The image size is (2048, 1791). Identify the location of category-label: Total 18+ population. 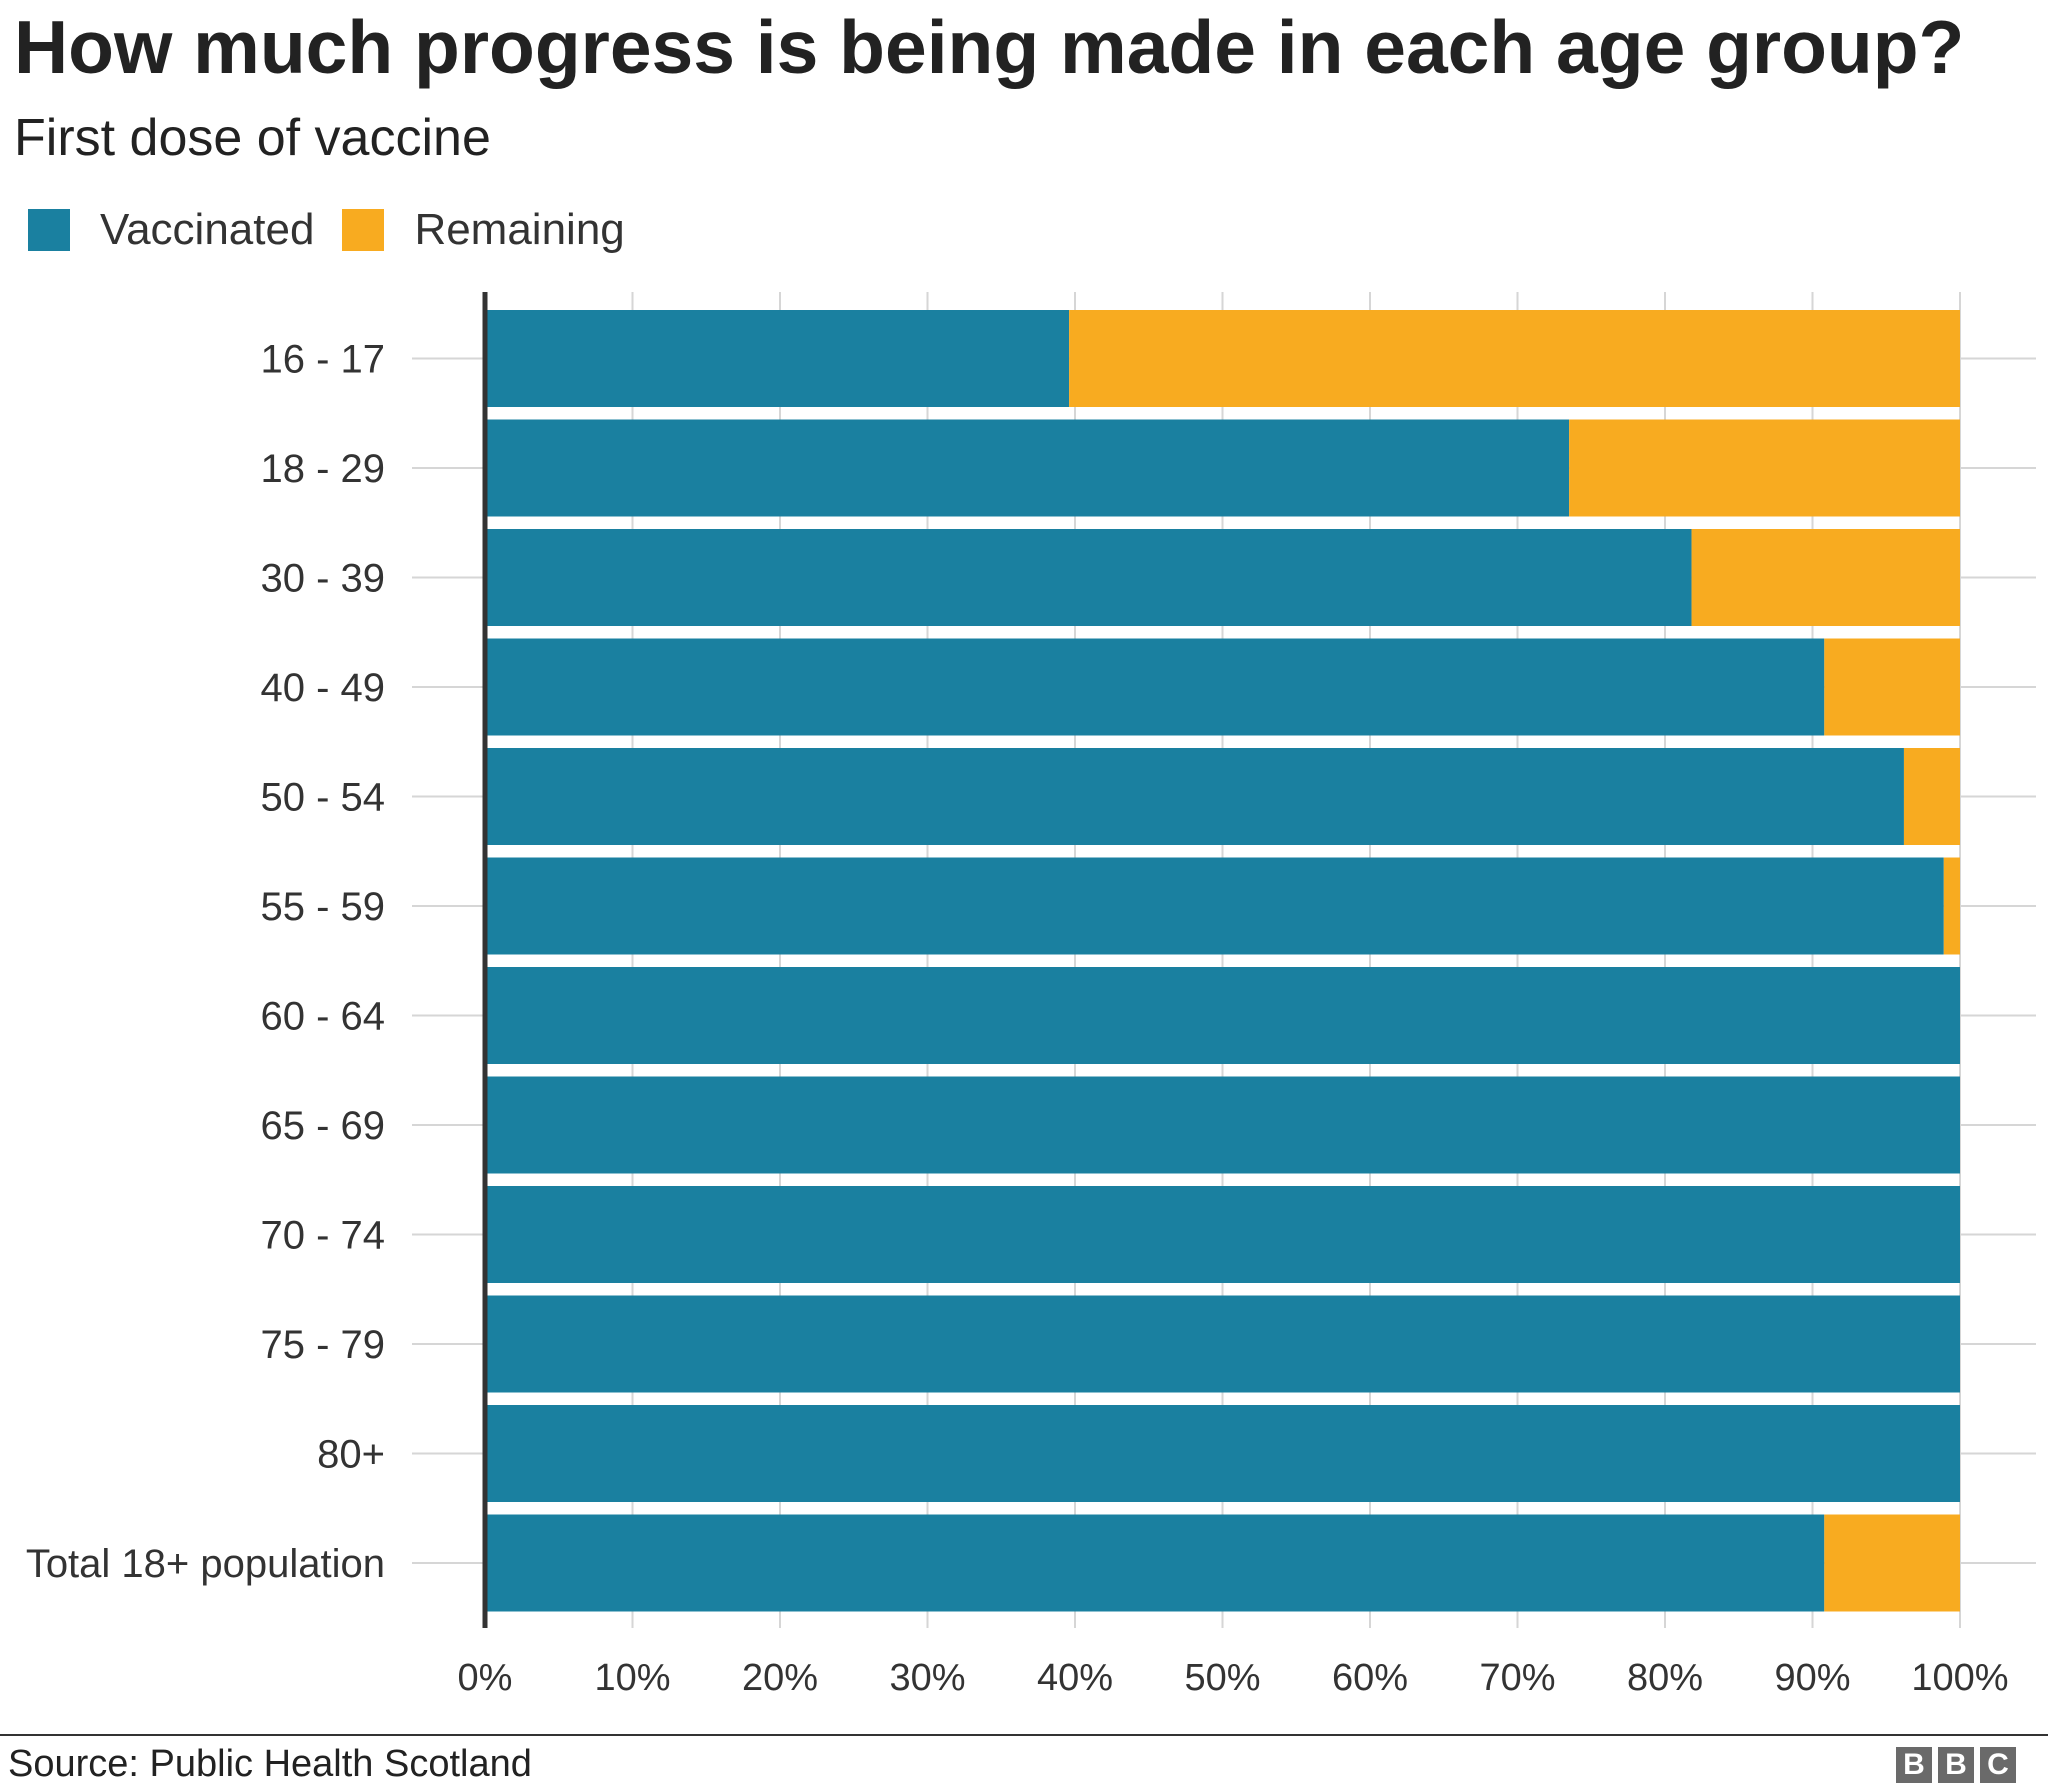
(205, 1564).